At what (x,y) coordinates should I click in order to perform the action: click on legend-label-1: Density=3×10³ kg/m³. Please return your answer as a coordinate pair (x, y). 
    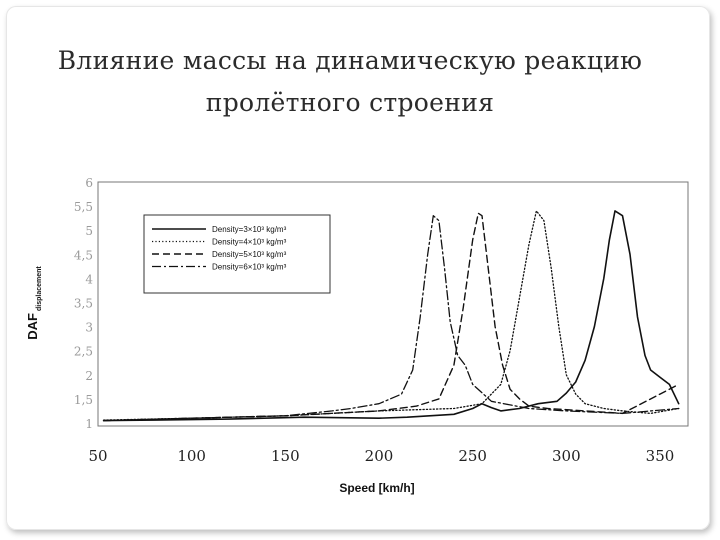
    Looking at the image, I should click on (249, 229).